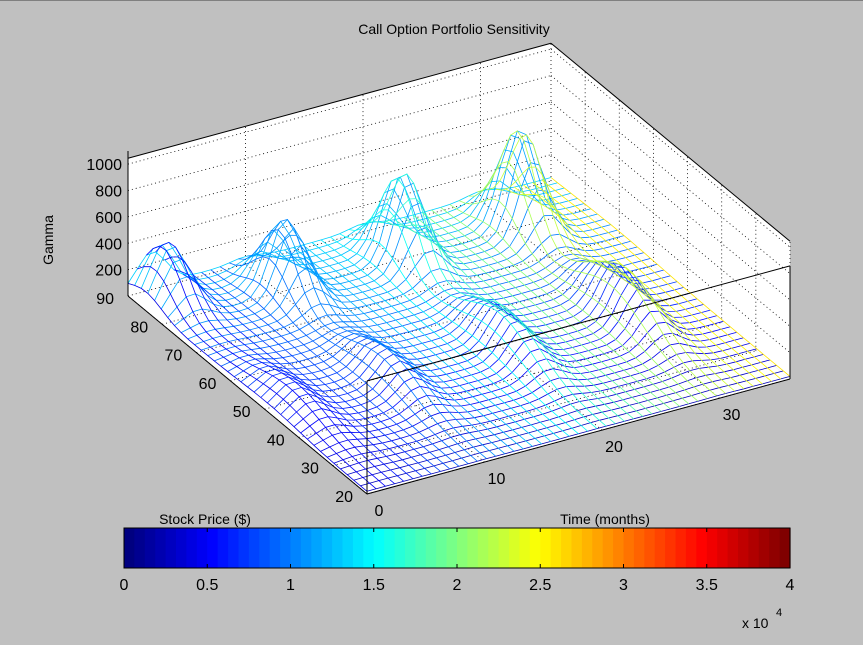 The height and width of the screenshot is (645, 863). What do you see at coordinates (623, 585) in the screenshot?
I see `colorbar-tick-label: 3` at bounding box center [623, 585].